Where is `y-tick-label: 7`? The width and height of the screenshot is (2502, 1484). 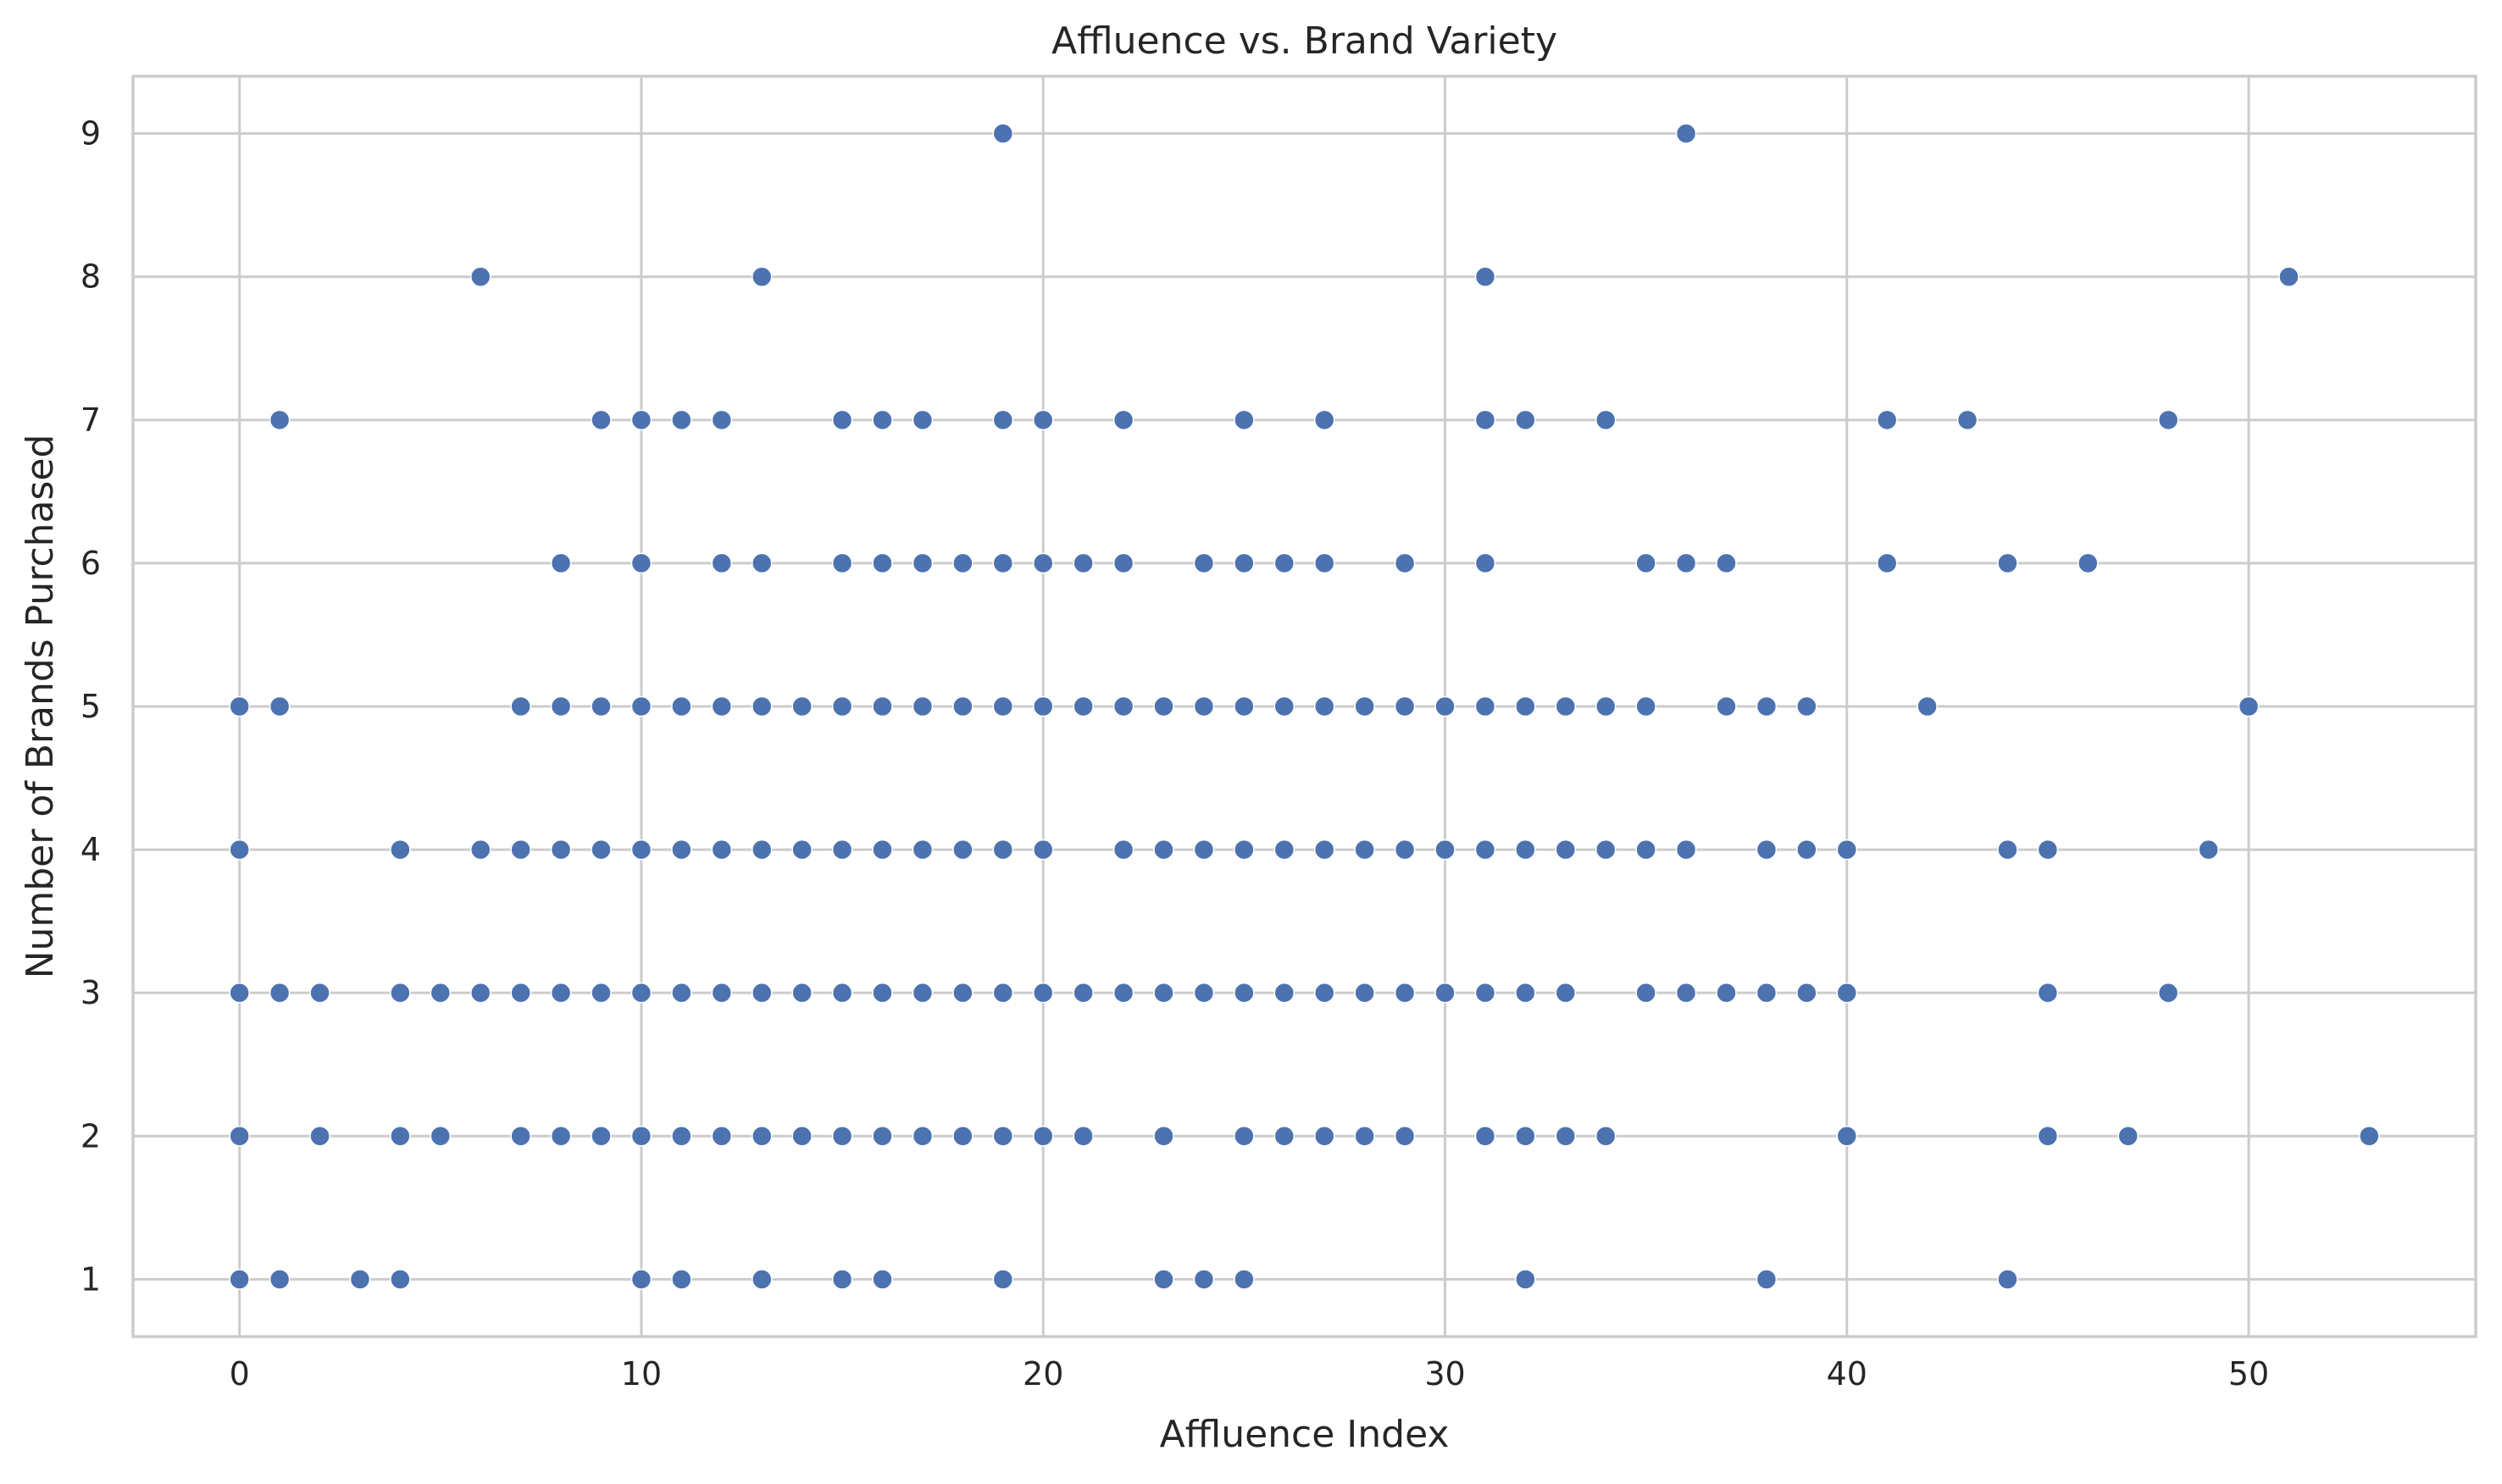 y-tick-label: 7 is located at coordinates (90, 420).